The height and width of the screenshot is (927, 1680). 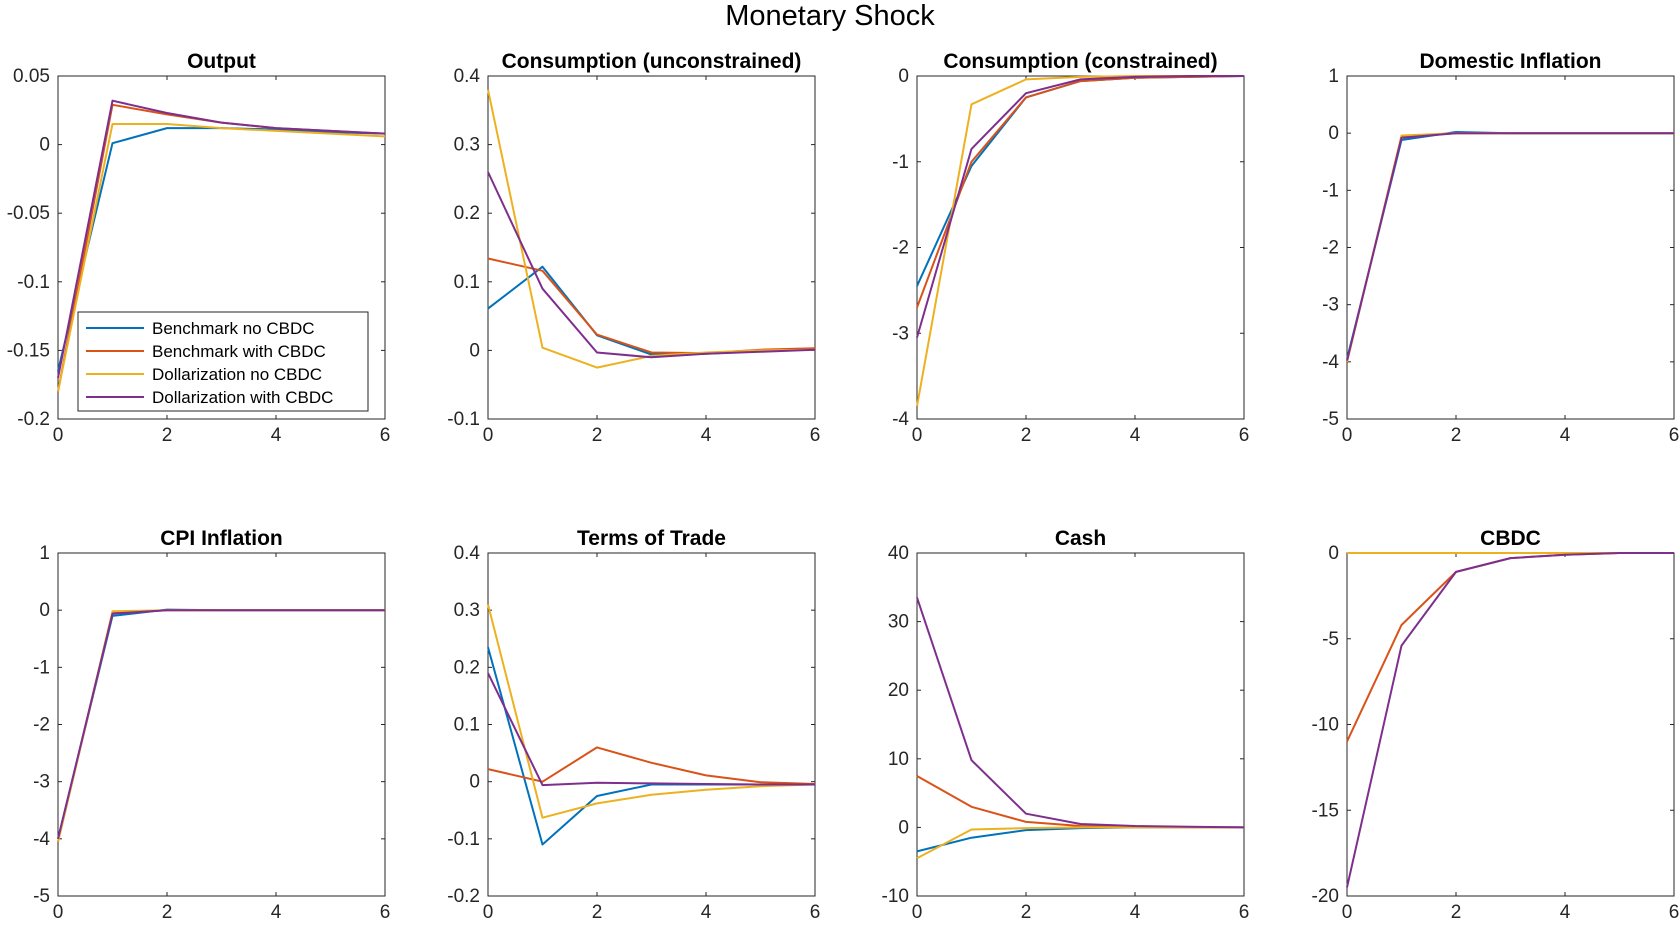 What do you see at coordinates (239, 351) in the screenshot?
I see `legend-entry: Benchmark with CBDC` at bounding box center [239, 351].